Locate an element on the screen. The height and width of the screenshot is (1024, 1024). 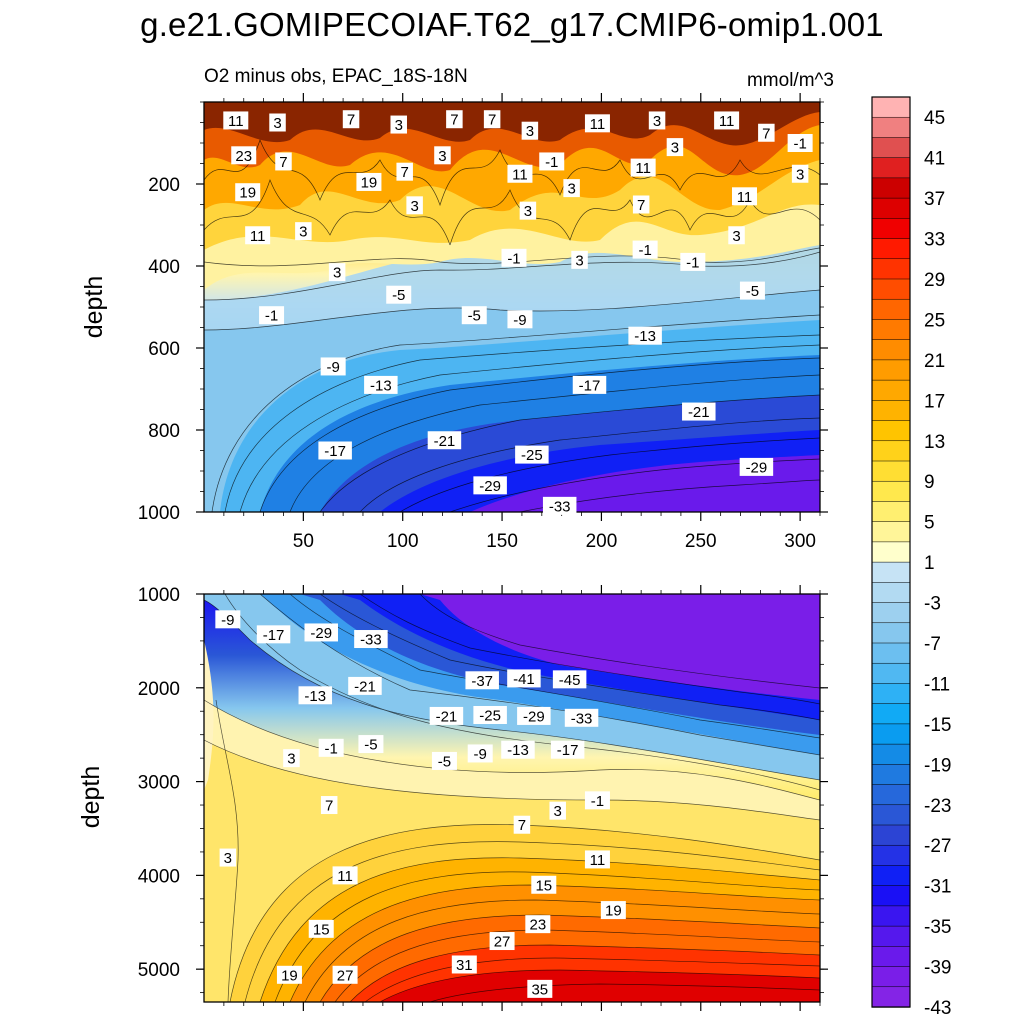
colorbar-tick-label: 29 is located at coordinates (934, 280).